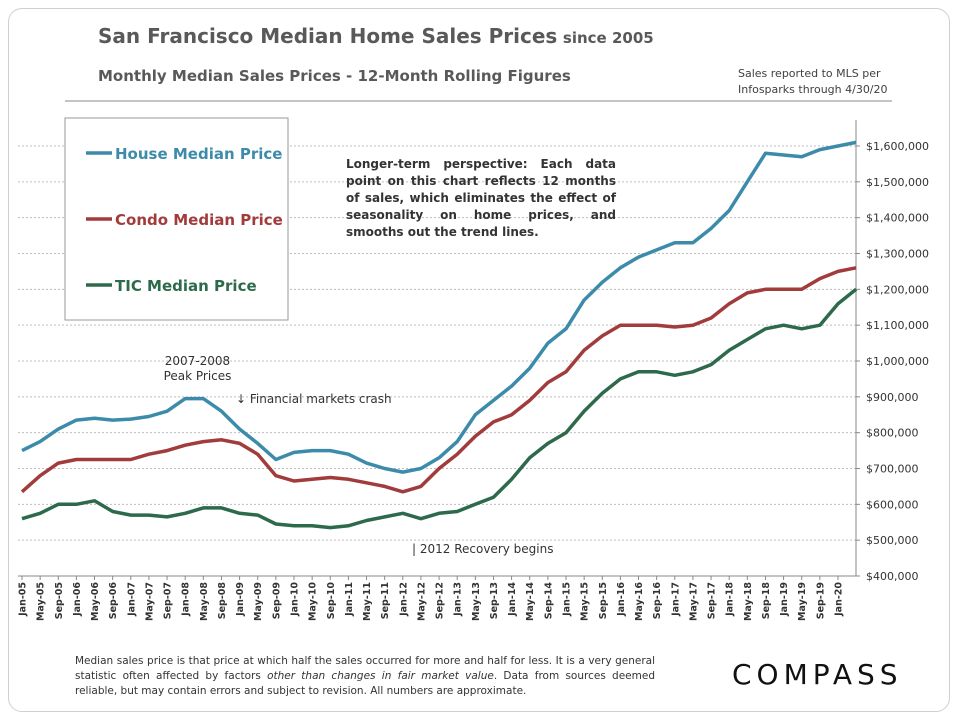  I want to click on x-tick-label: Sep-08, so click(222, 601).